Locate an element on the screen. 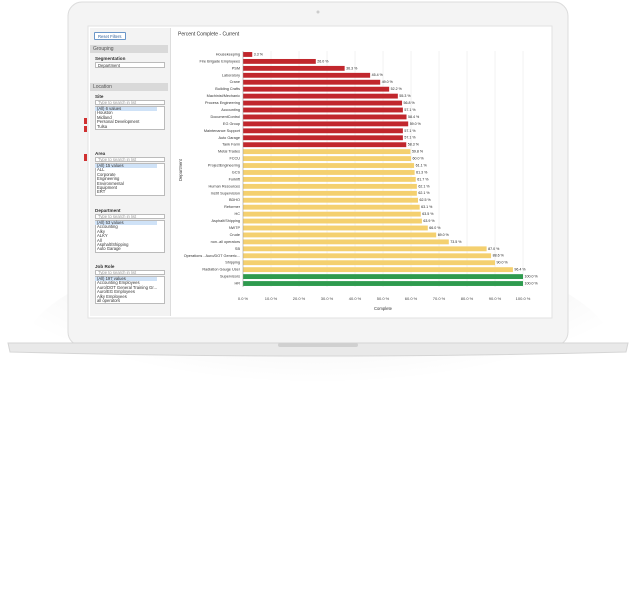 This screenshot has width=636, height=591. select: Department is located at coordinates (130, 65).